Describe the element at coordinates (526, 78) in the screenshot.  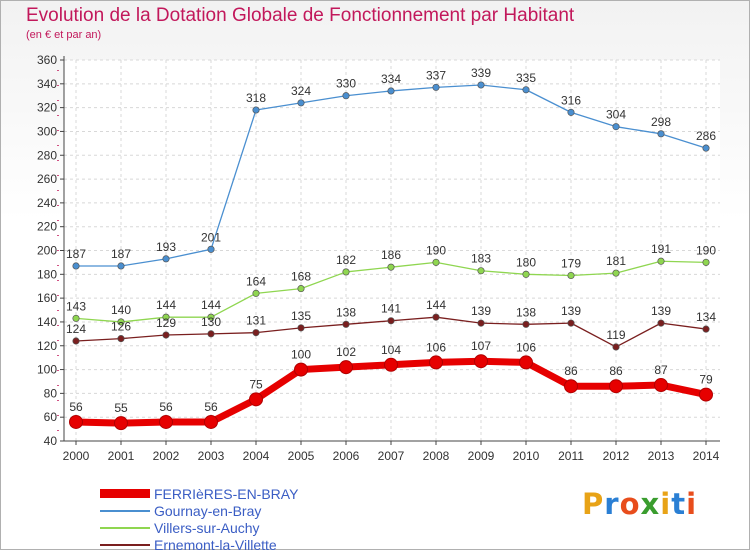
I see `data-label: 335` at that location.